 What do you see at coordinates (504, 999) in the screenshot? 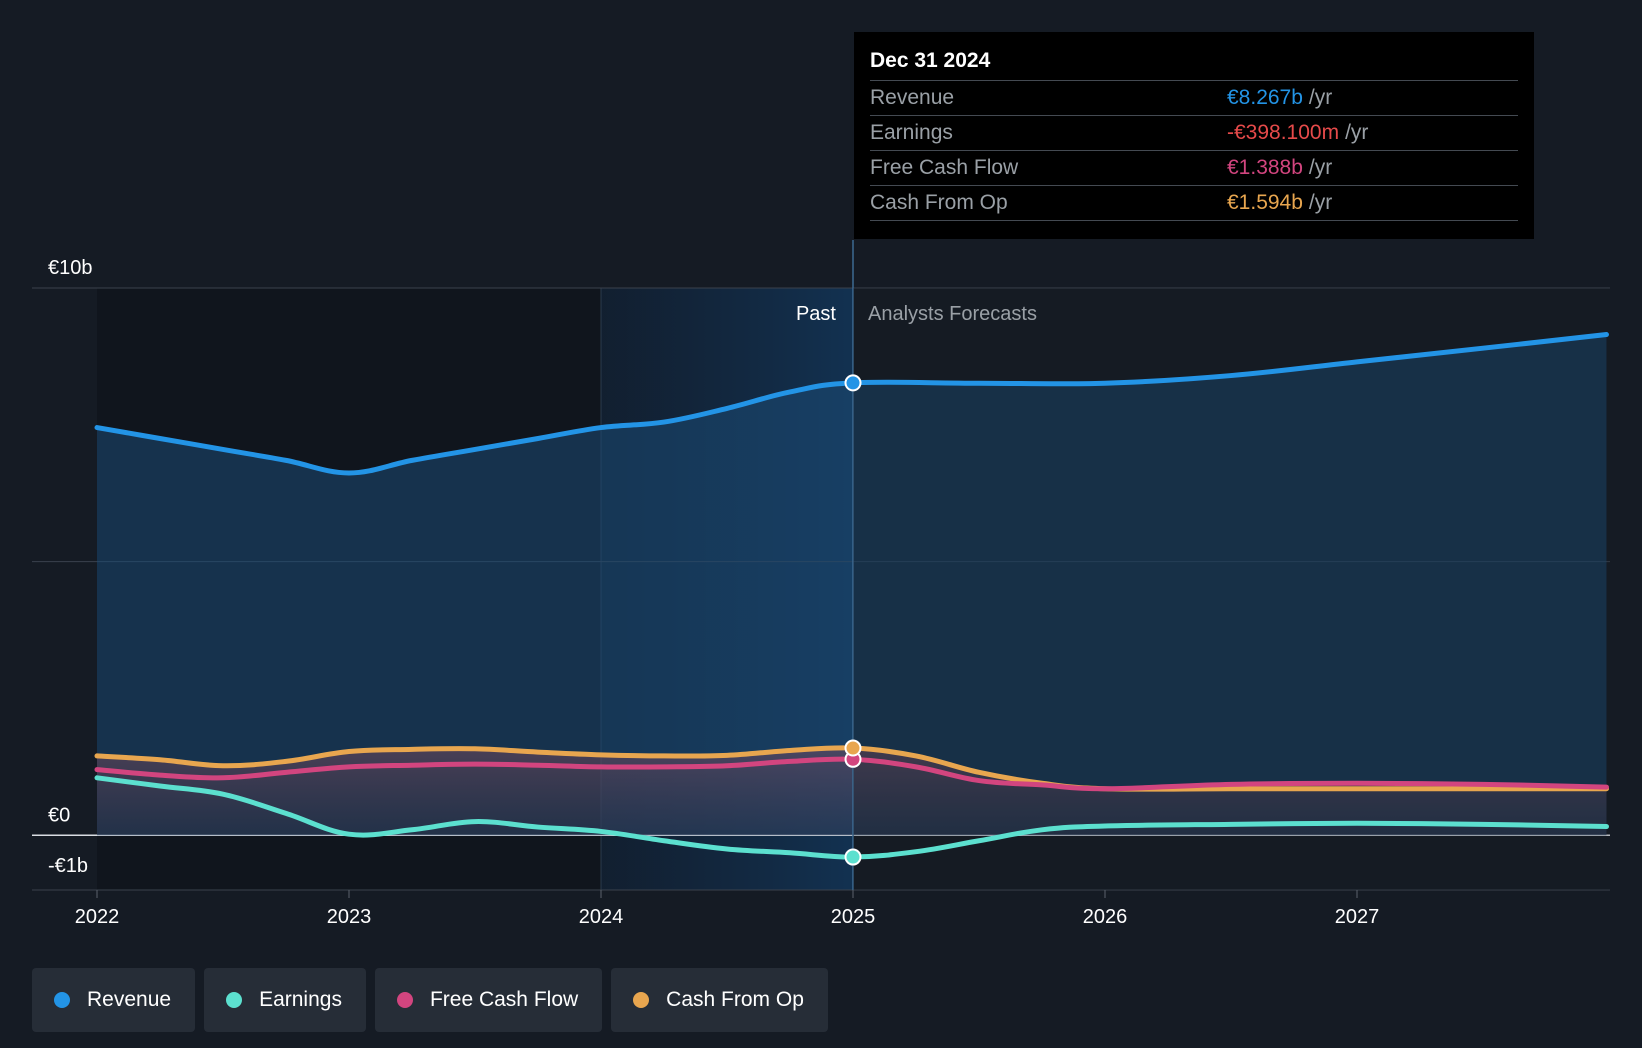
I see `legend-label: Free Cash Flow` at bounding box center [504, 999].